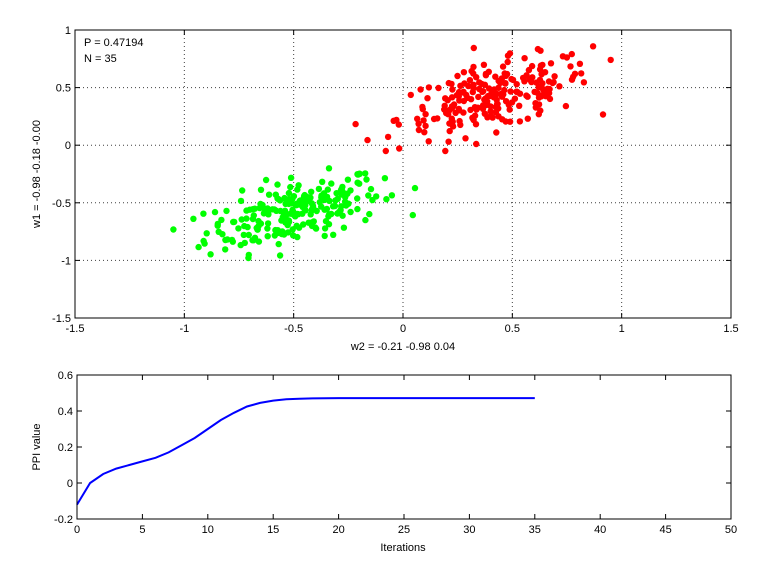 This screenshot has width=768, height=576. I want to click on y-tick-label: -1.5, so click(61, 319).